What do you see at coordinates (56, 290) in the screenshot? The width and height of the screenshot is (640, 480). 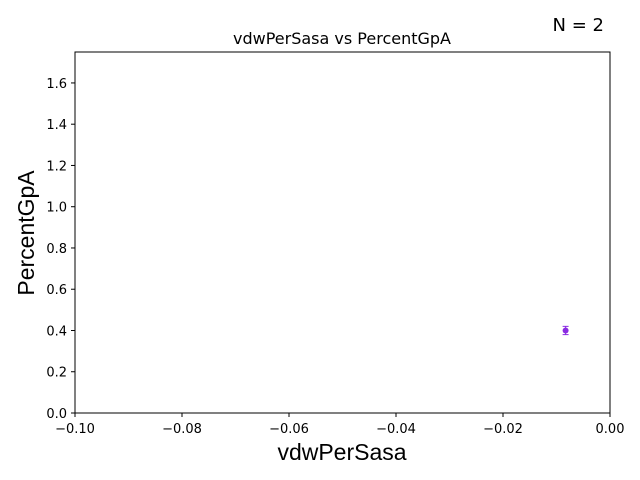 I see `y-tick-label: 0.6` at bounding box center [56, 290].